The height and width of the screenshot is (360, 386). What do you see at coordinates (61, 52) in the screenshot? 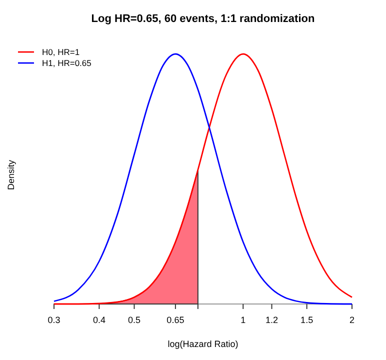
I see `legend-label: H0, HR=1` at bounding box center [61, 52].